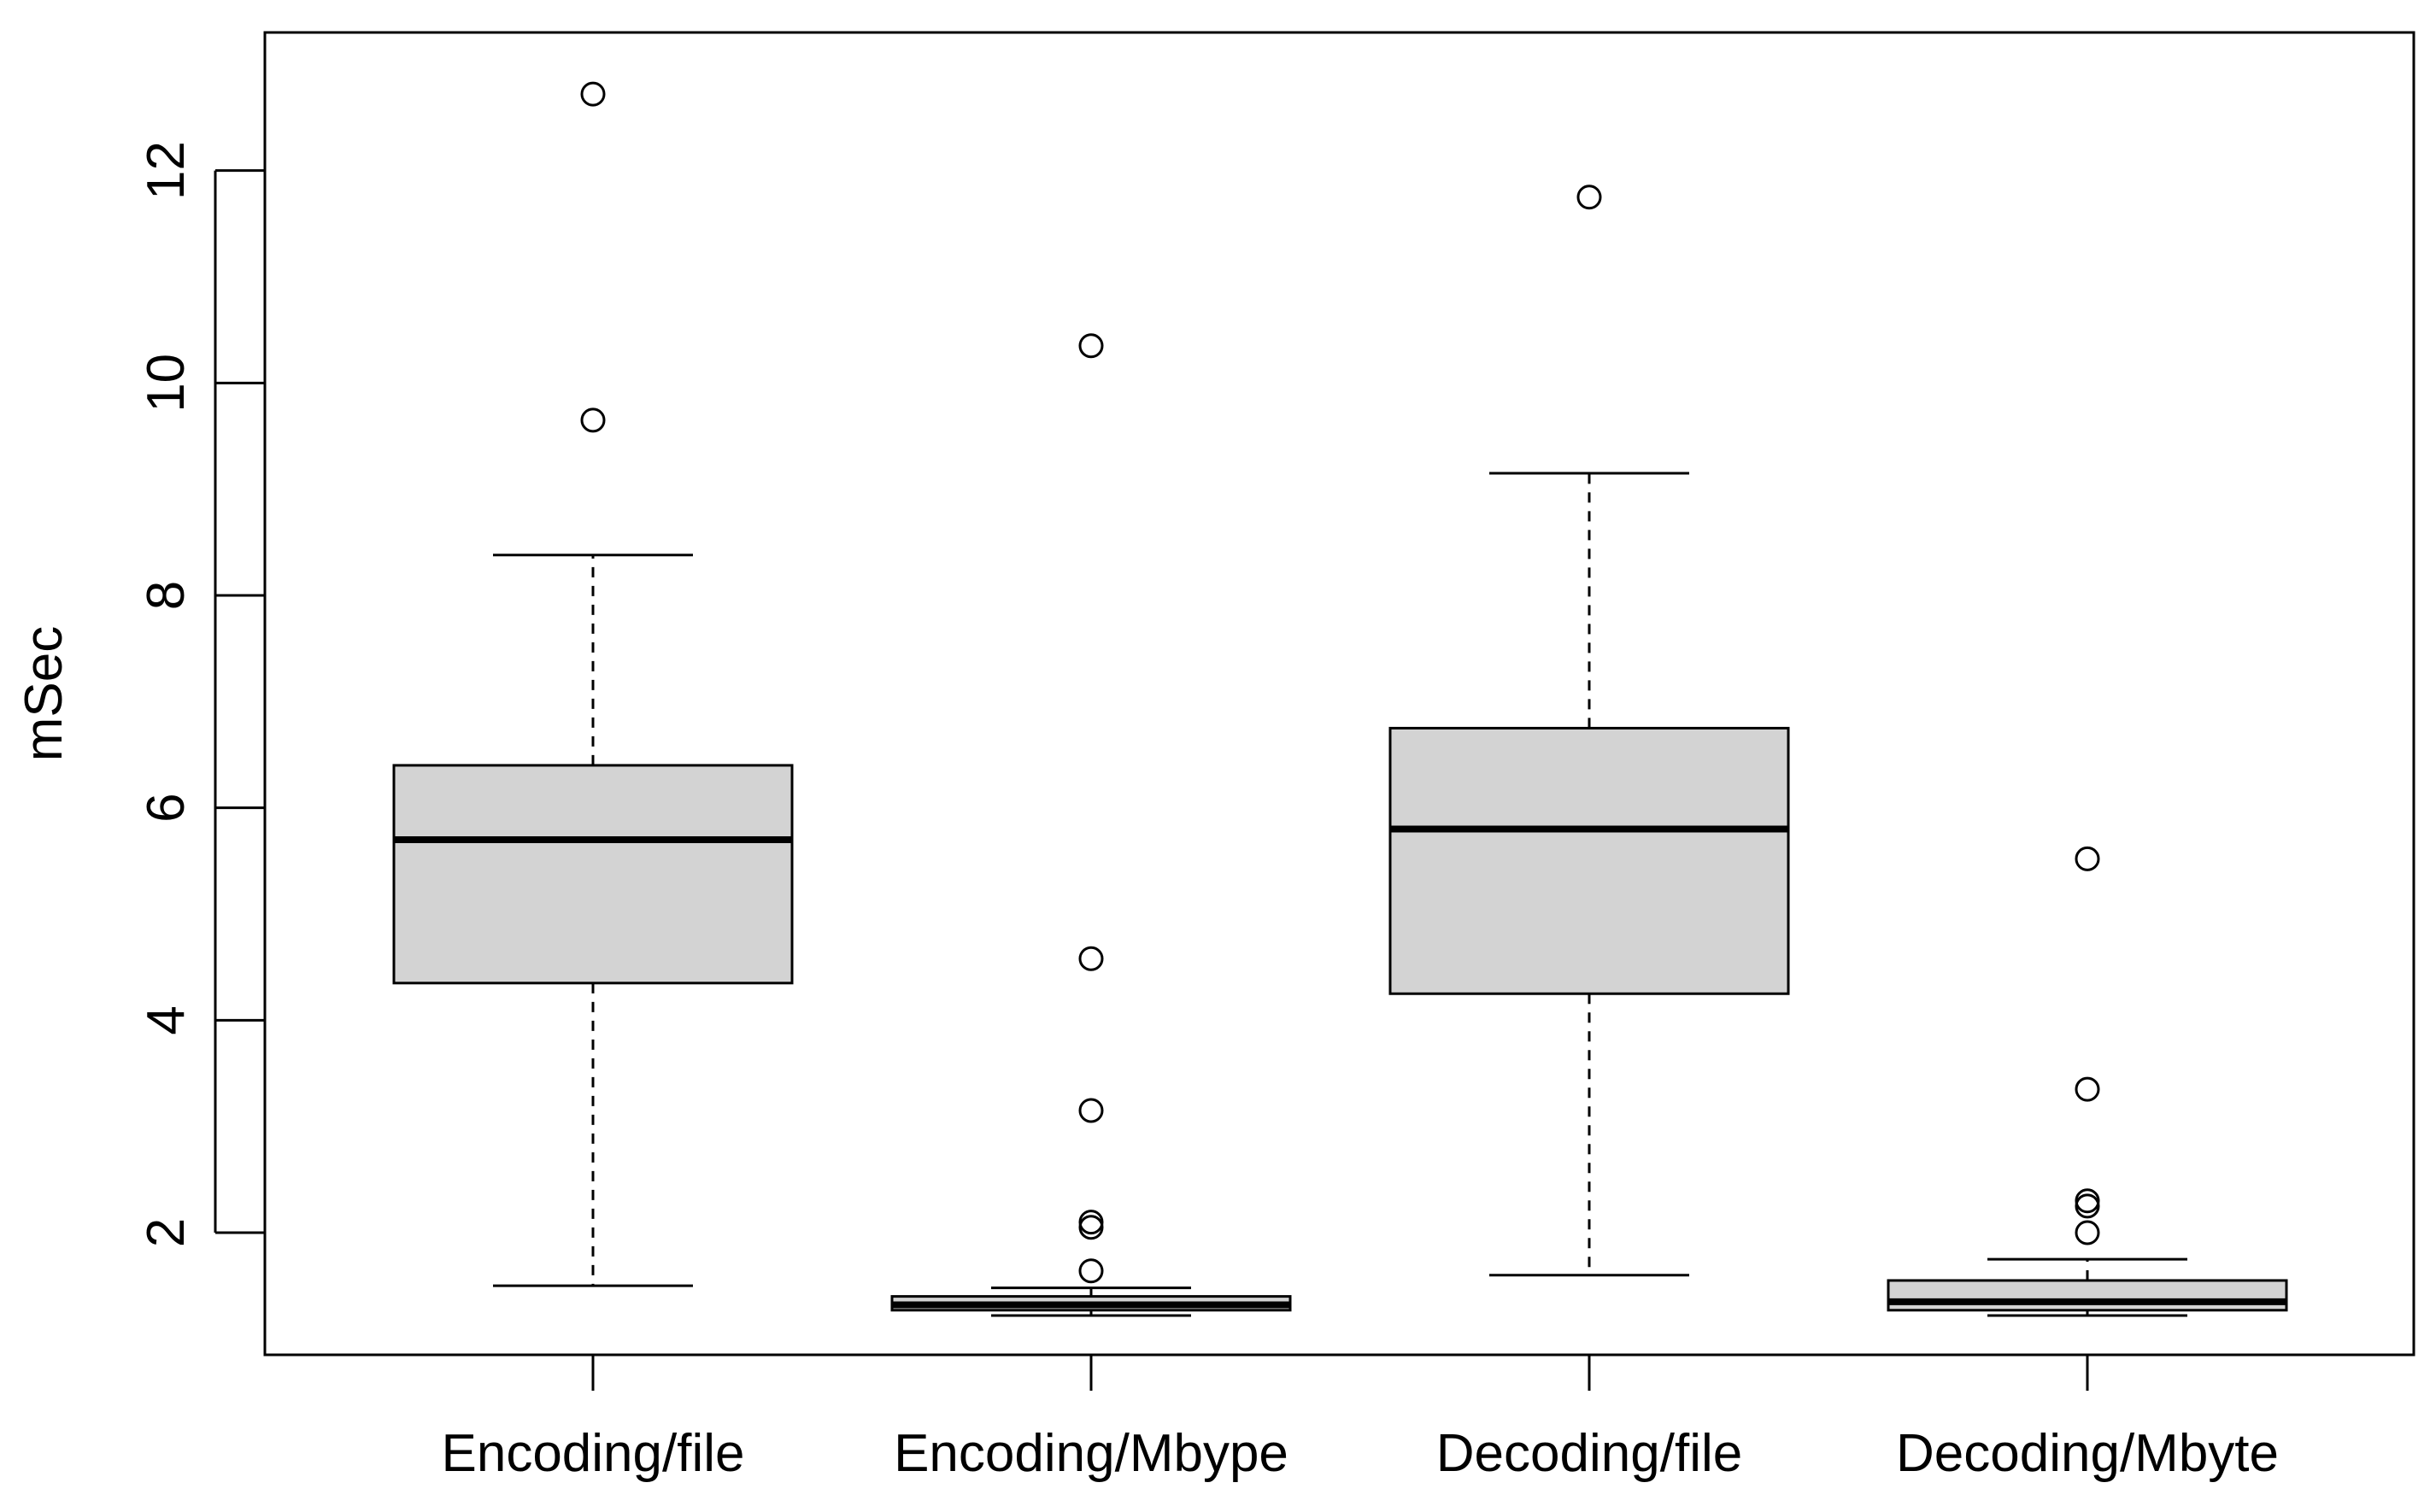 This screenshot has width=2430, height=1512. Describe the element at coordinates (1091, 1453) in the screenshot. I see `x-tick-label-1: Encoding/Mbype` at that location.